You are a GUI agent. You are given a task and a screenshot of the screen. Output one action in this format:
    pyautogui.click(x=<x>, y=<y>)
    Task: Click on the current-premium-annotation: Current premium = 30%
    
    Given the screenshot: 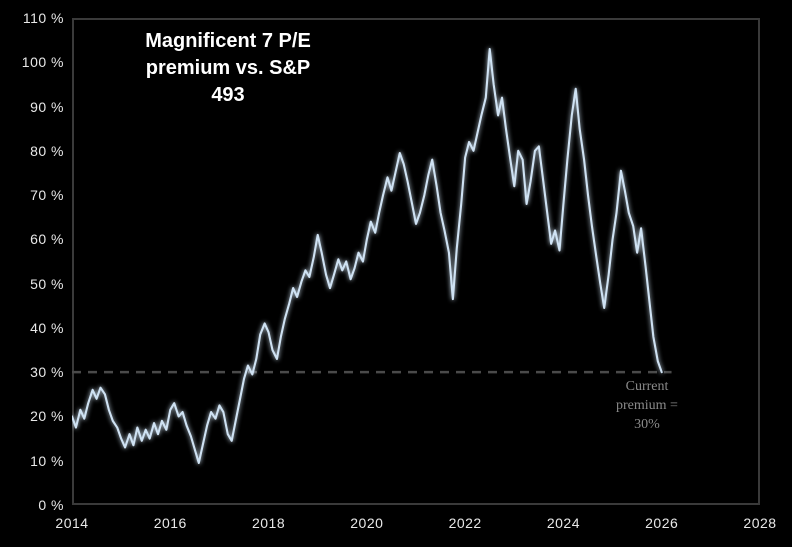 What is the action you would take?
    pyautogui.click(x=647, y=406)
    